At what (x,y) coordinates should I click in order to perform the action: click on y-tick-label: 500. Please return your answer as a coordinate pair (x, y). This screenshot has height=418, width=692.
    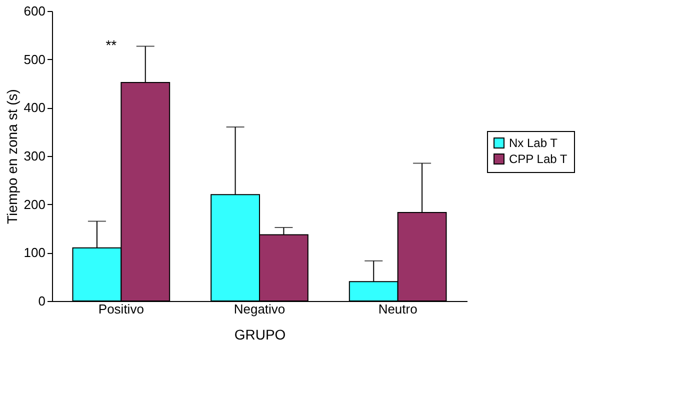
    Looking at the image, I should click on (35, 59).